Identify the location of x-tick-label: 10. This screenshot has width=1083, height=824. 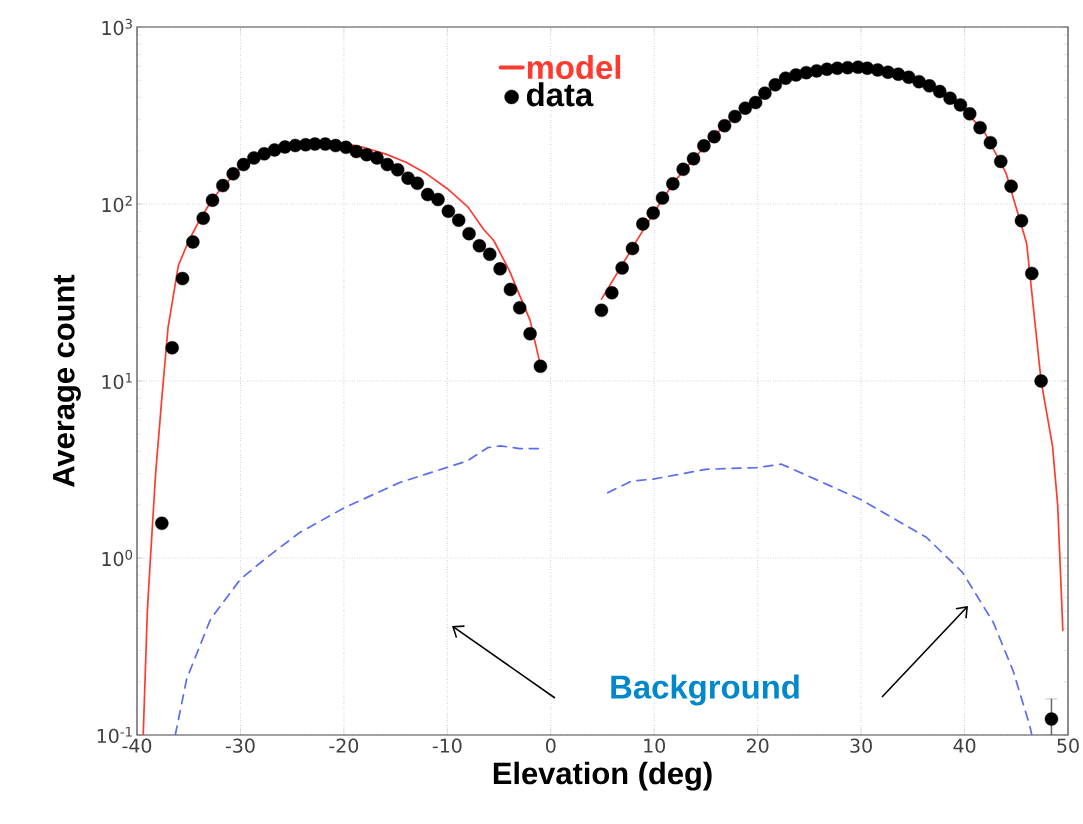
(654, 745).